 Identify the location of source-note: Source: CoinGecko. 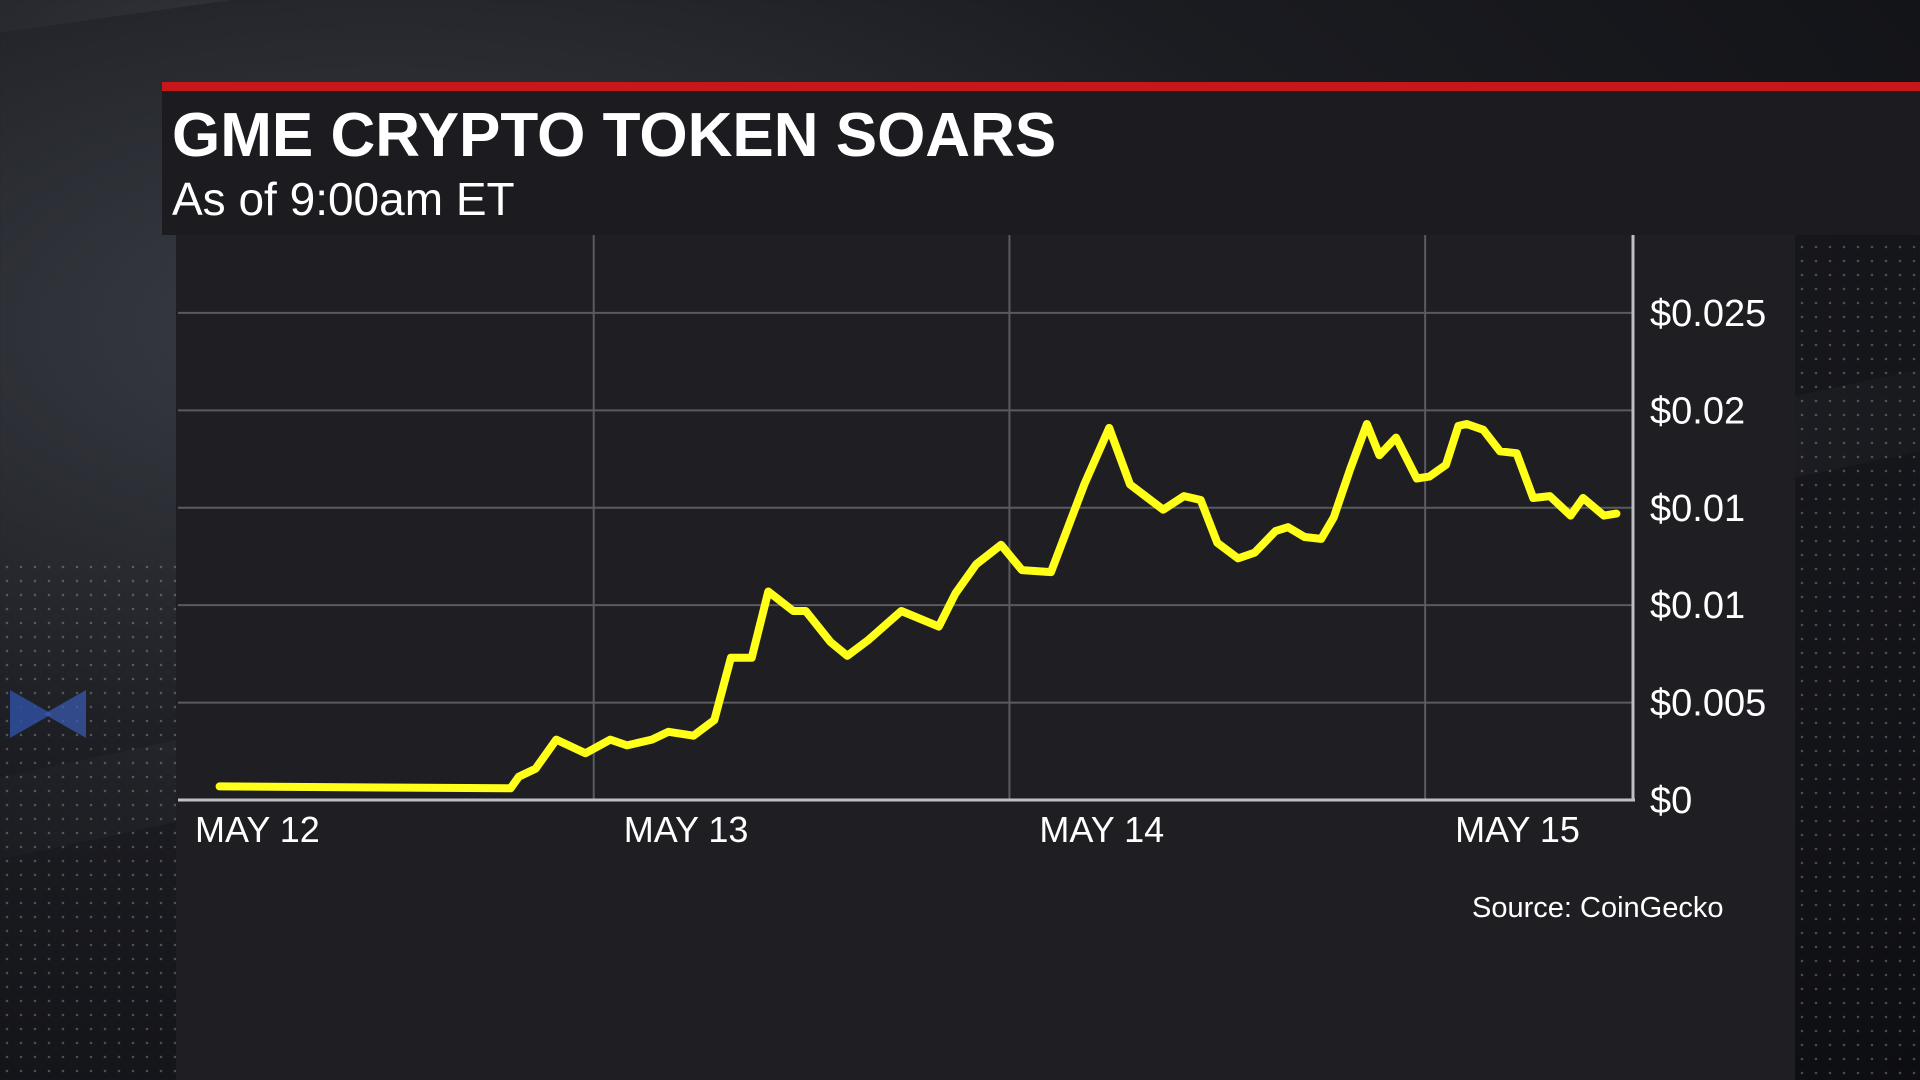
(1598, 908).